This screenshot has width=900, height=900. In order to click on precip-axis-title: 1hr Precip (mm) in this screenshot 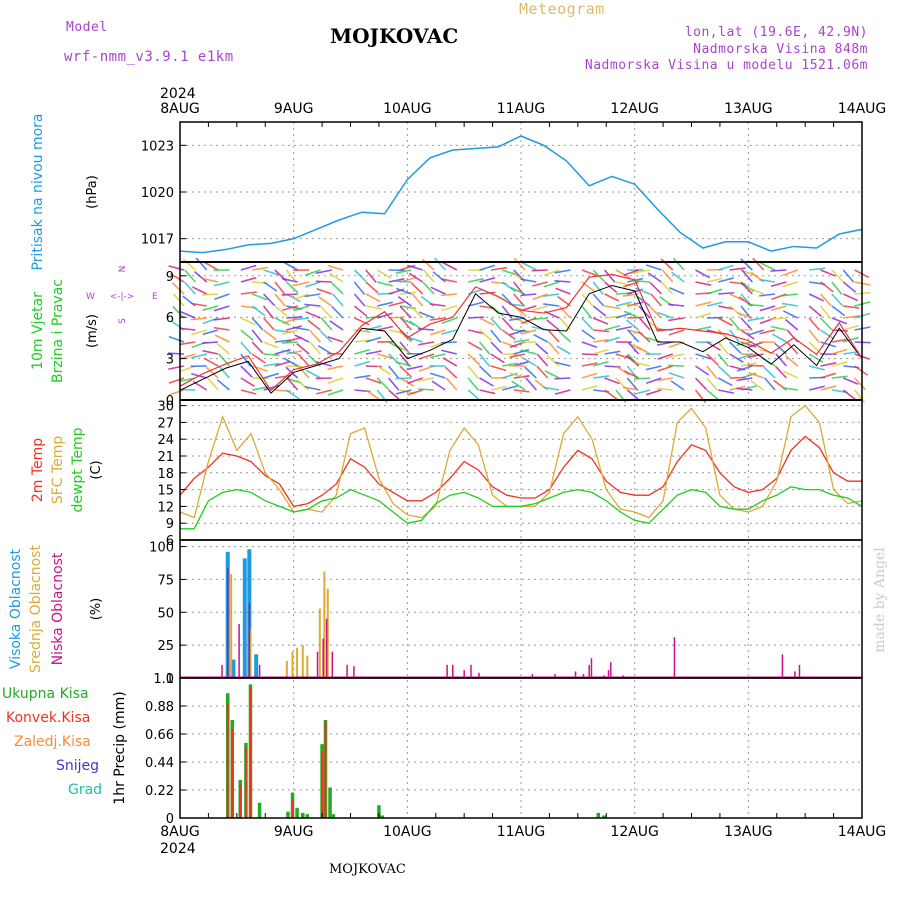, I will do `click(120, 747)`.